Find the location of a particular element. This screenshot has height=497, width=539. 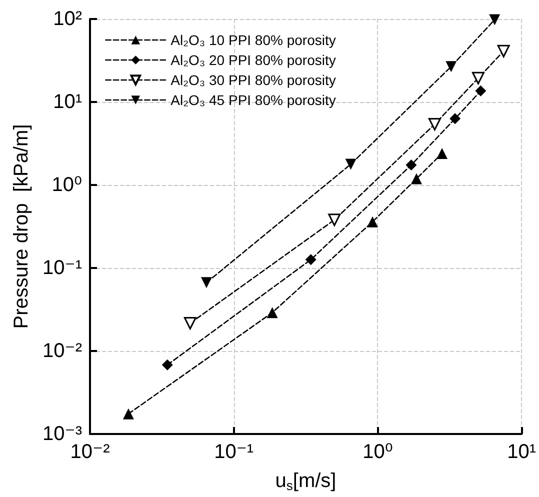

x-tick-label: 10⁻¹ is located at coordinates (234, 452).